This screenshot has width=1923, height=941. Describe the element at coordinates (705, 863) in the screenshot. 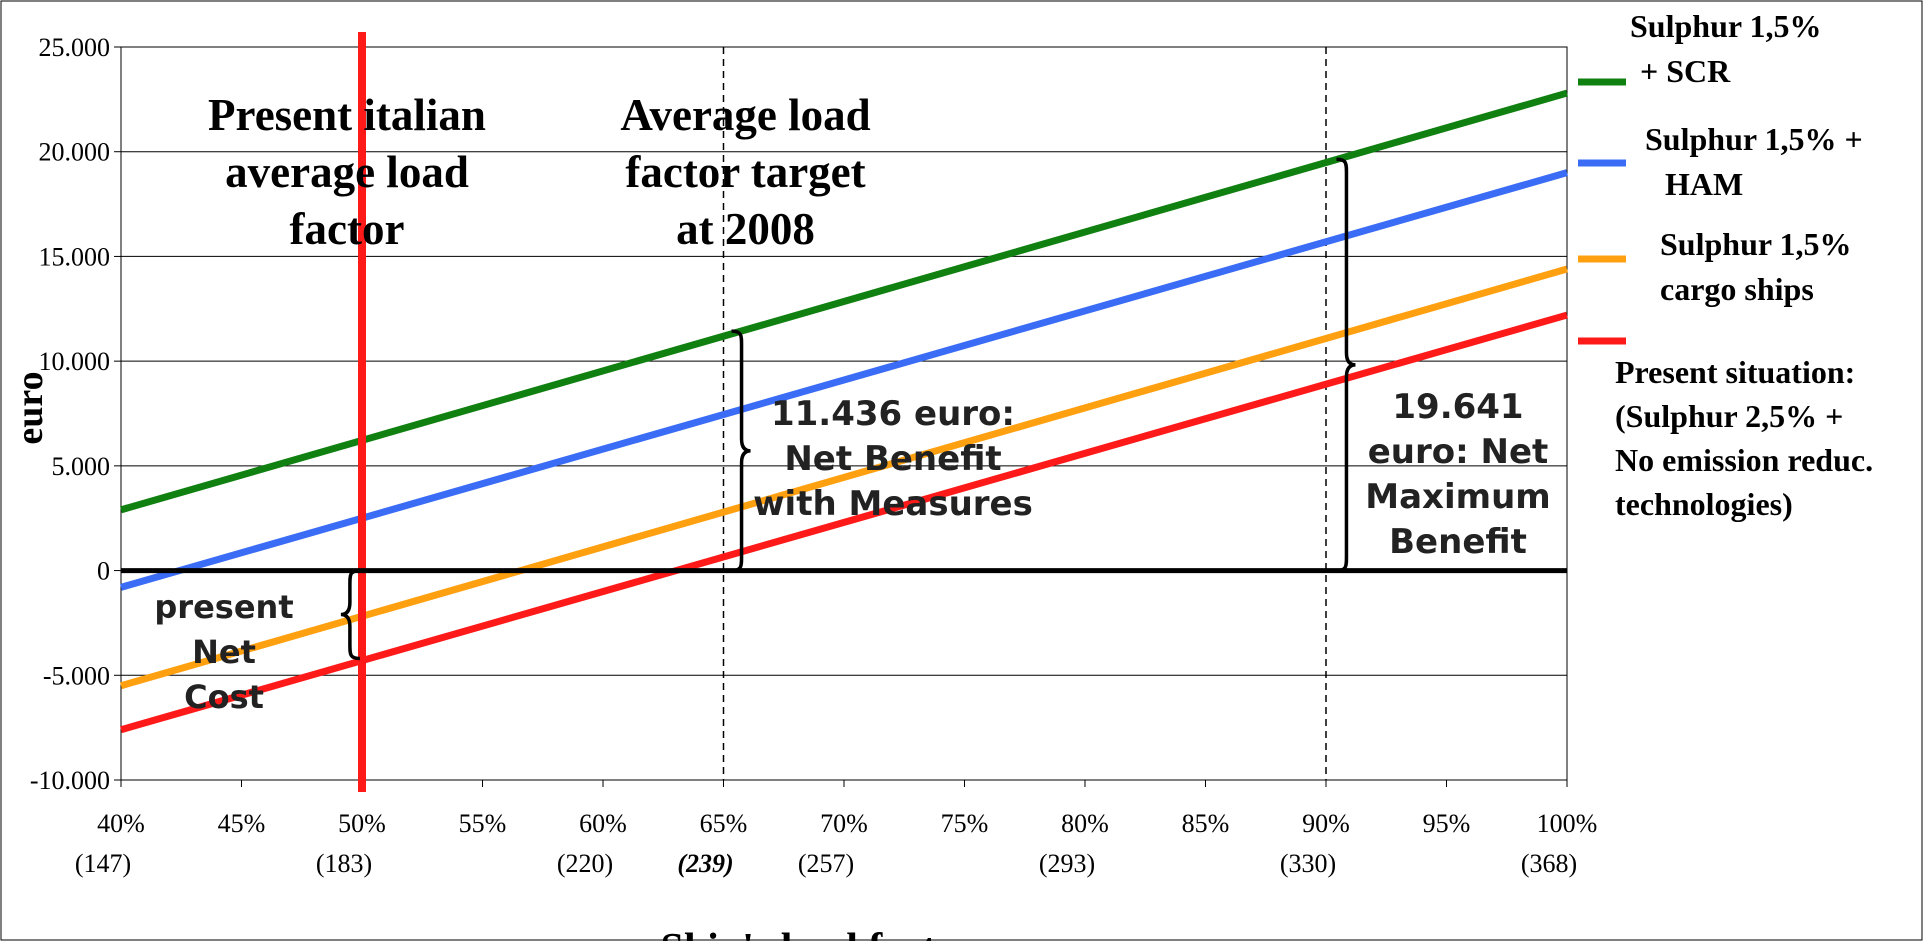

I see `x-tick-sublabel: (239)` at that location.